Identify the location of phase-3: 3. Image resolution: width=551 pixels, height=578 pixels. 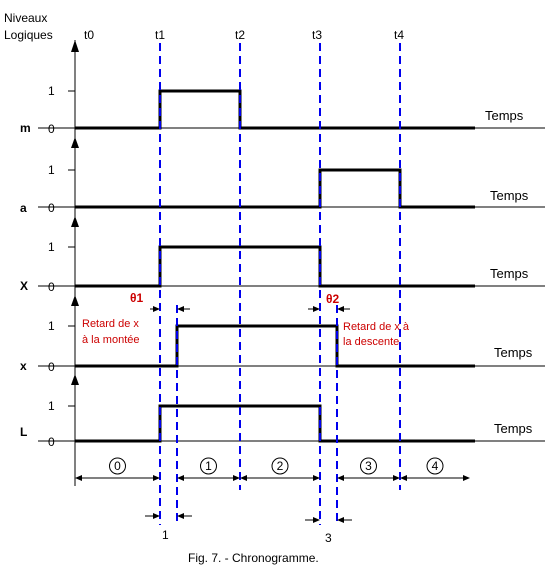
(368, 469).